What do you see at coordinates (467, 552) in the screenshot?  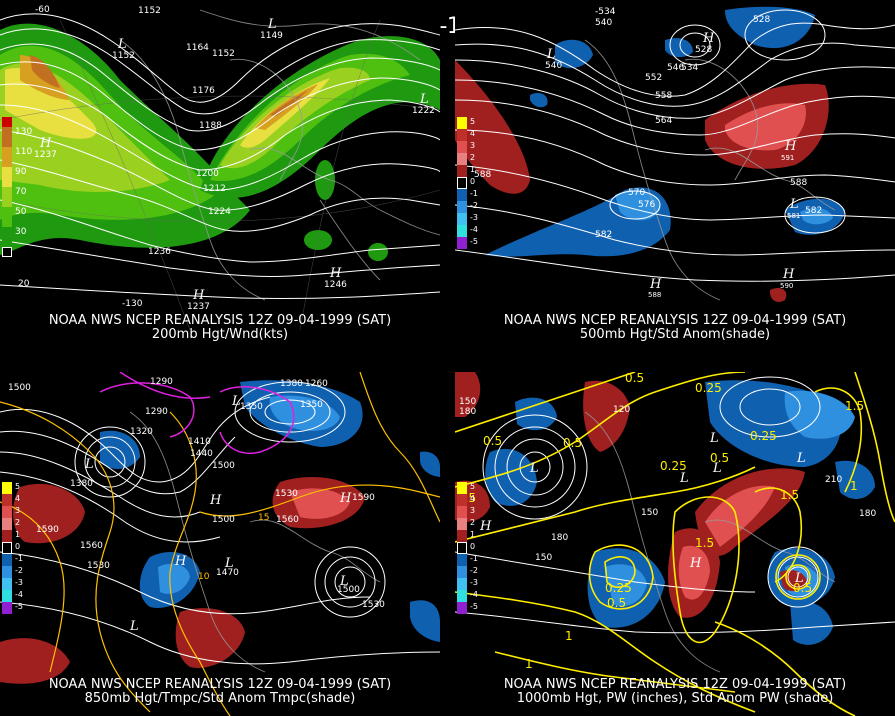 I see `std-anomaly-legend: 5 4 3 2 1 0 -1 -2 -3 -4 -5` at bounding box center [467, 552].